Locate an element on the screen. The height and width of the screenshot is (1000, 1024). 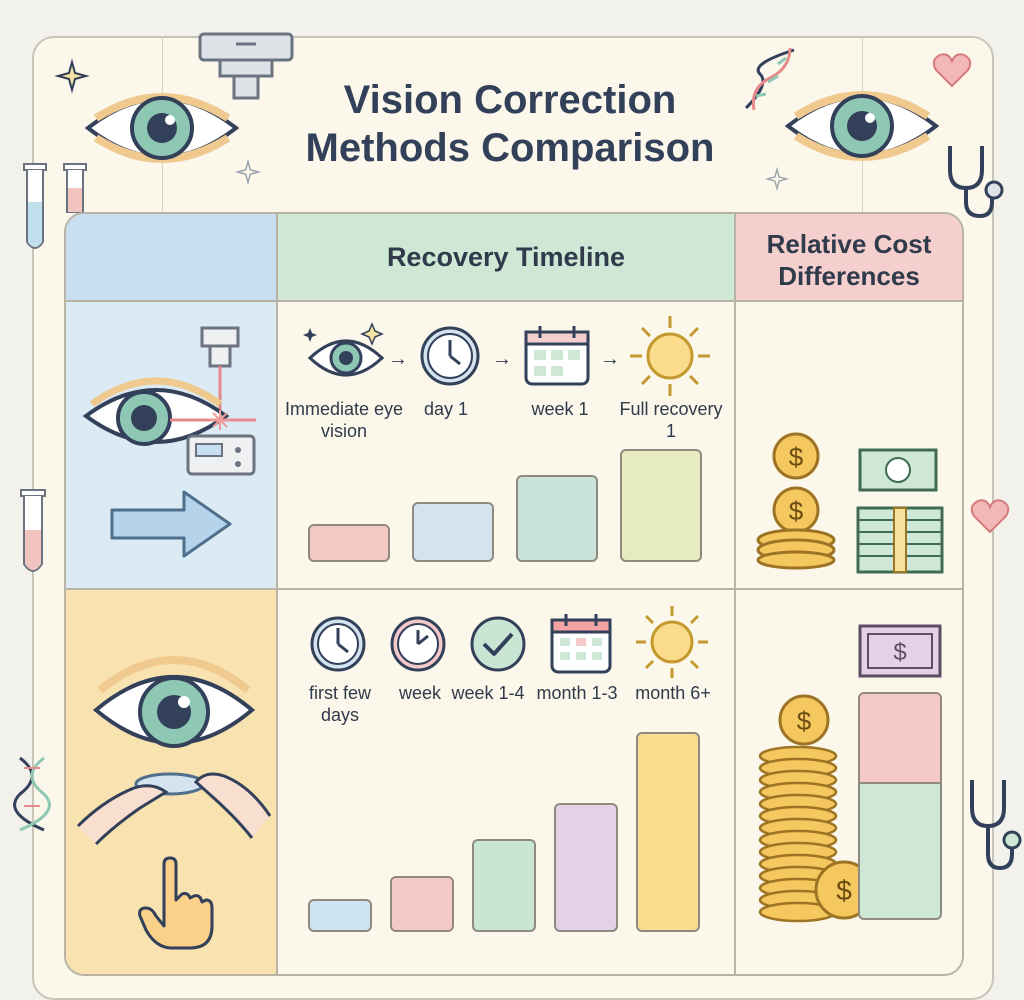
test-tubes-icon is located at coordinates (55, 206).